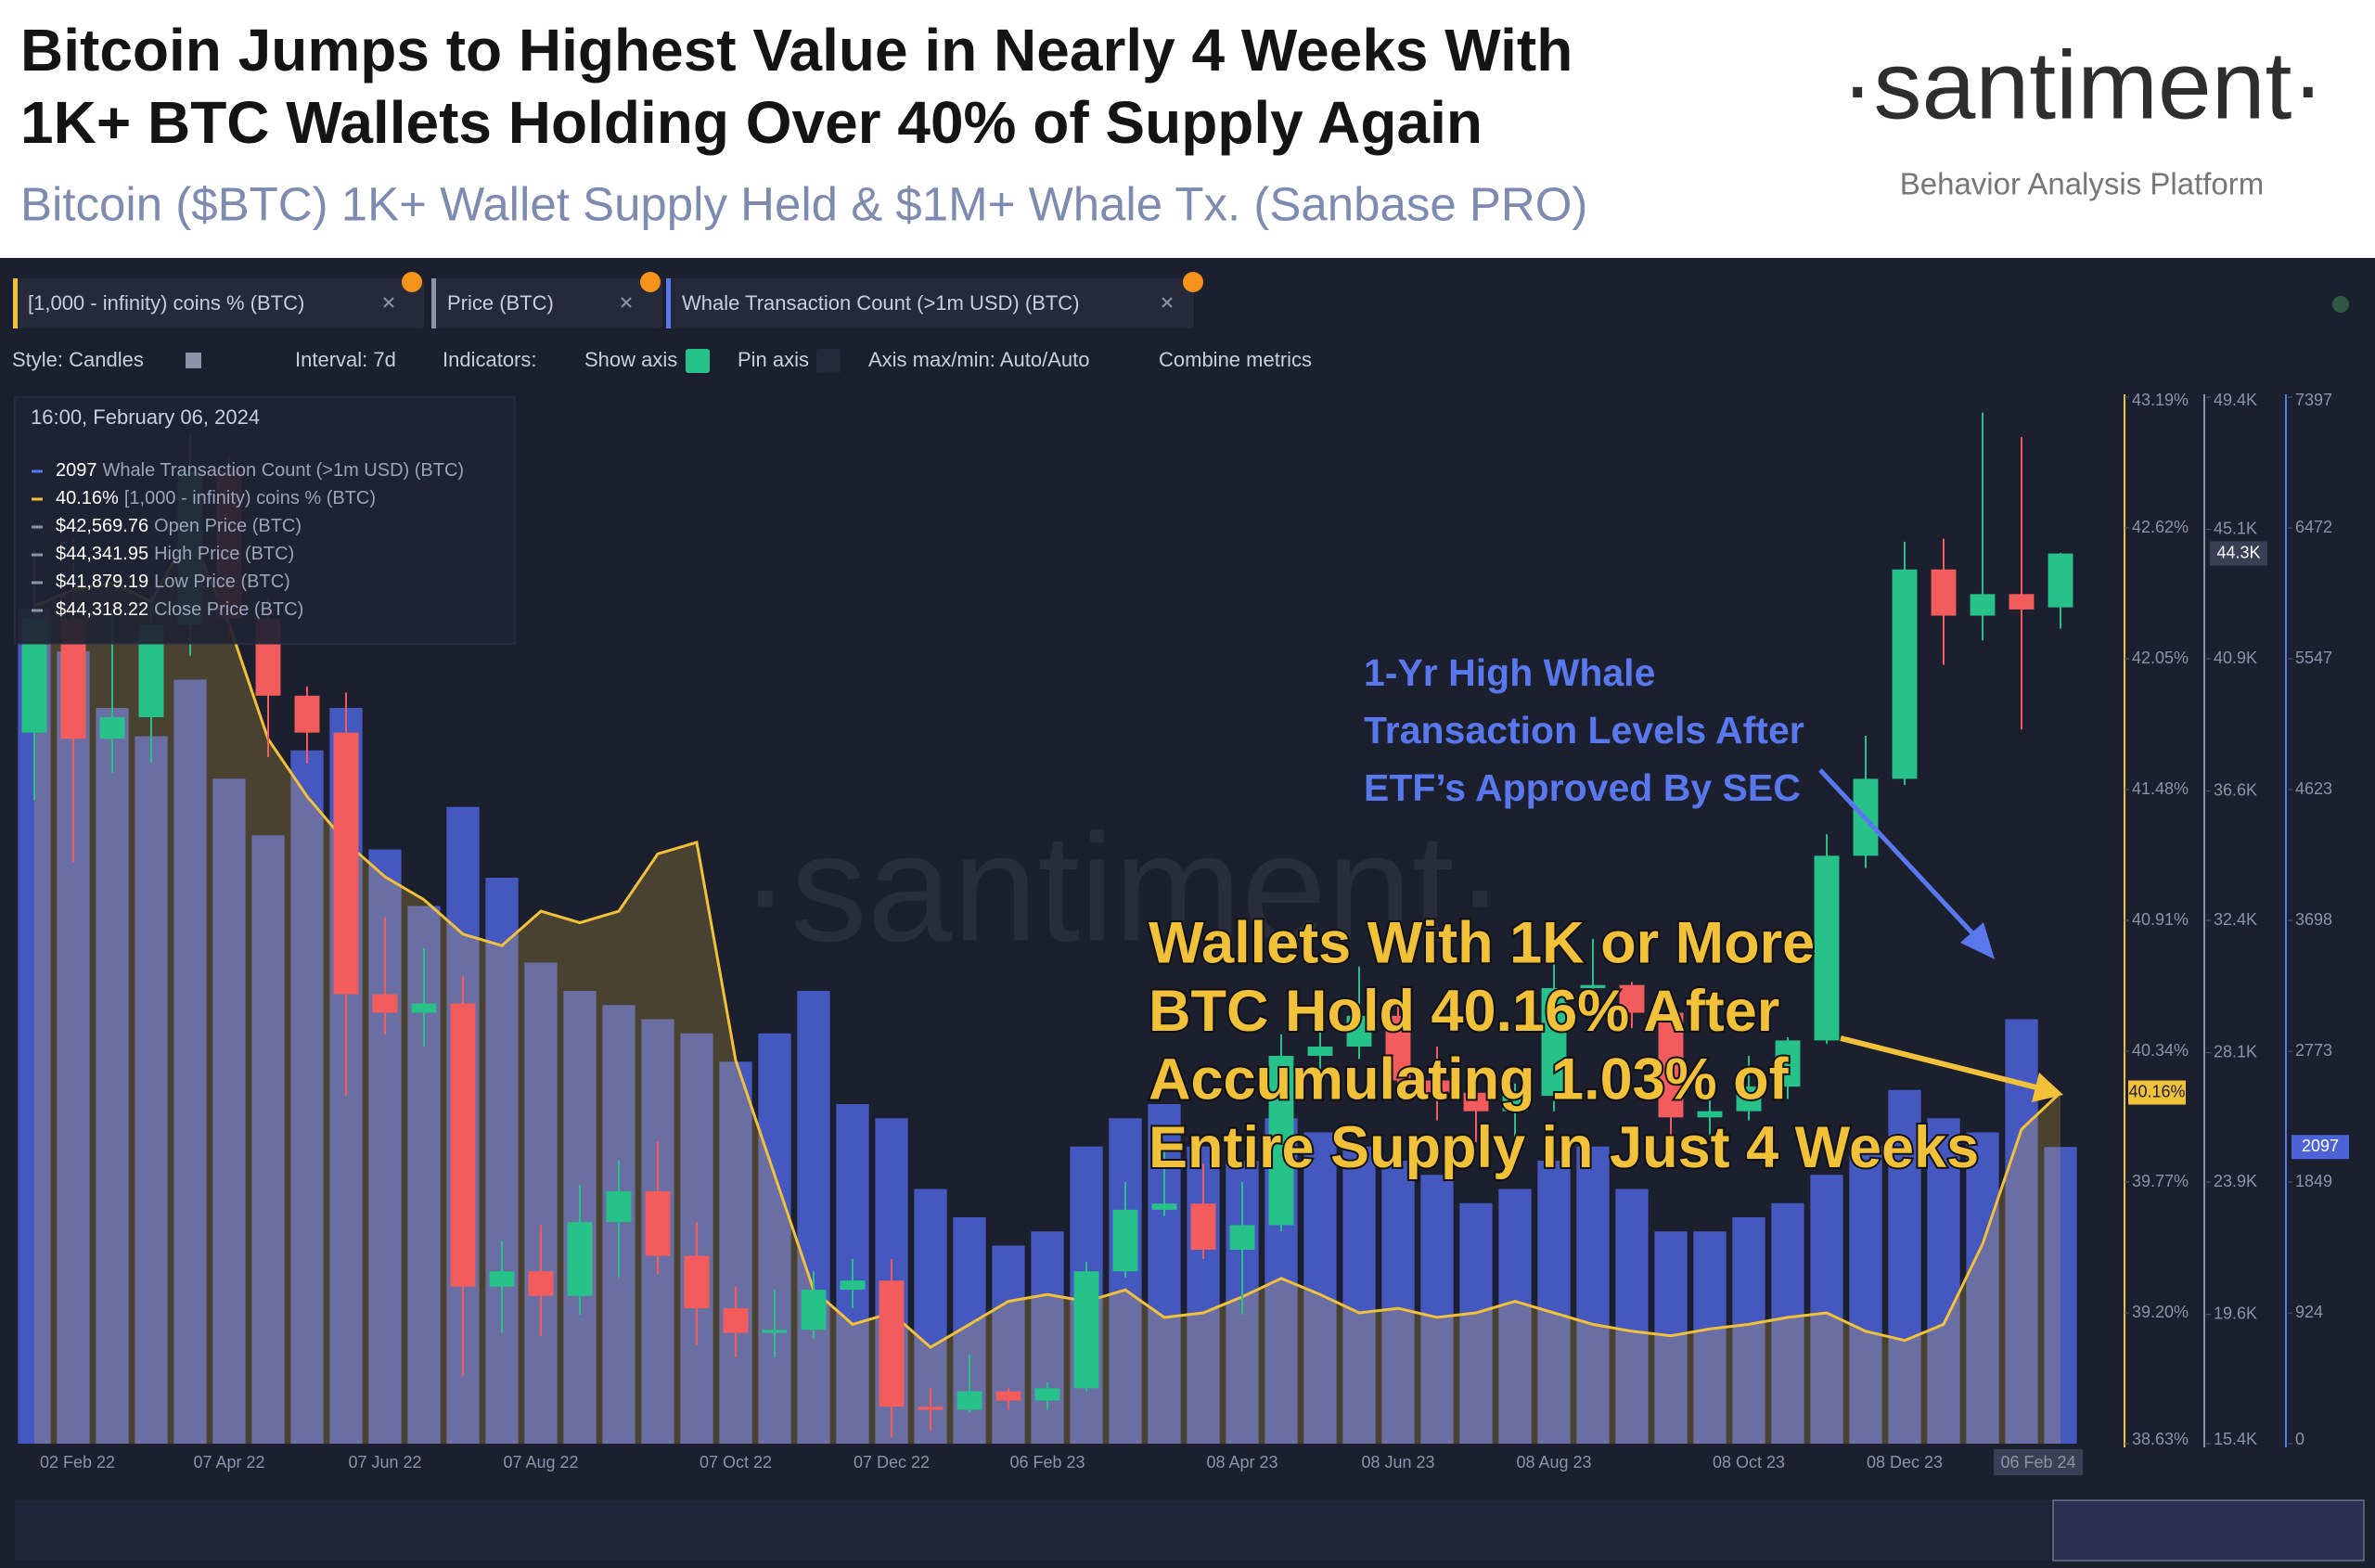  What do you see at coordinates (490, 360) in the screenshot?
I see `control: Indicators:` at bounding box center [490, 360].